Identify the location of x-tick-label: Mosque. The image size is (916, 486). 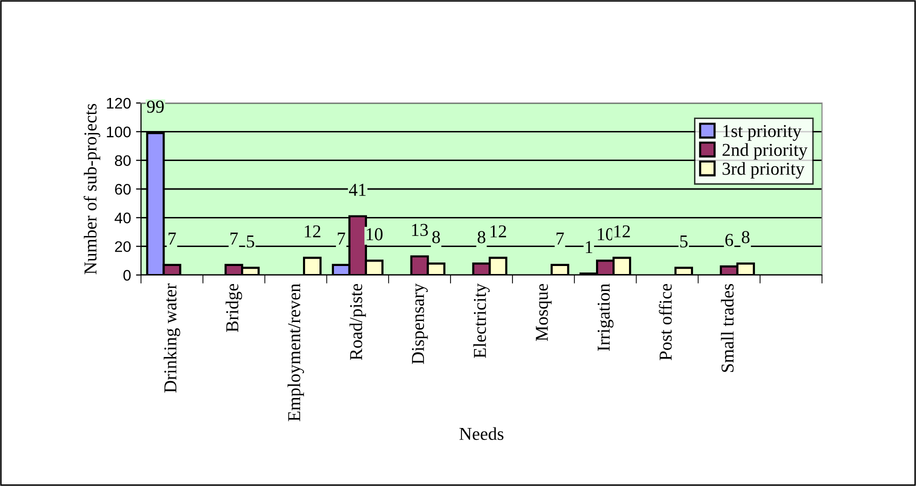
(544, 312).